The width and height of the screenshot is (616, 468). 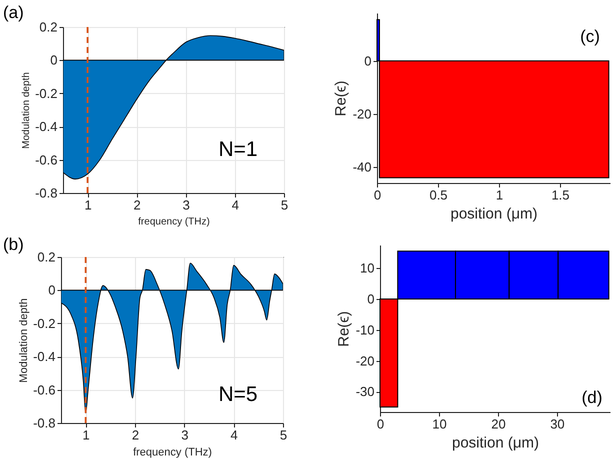 I want to click on x-tick-label: 10, so click(x=439, y=424).